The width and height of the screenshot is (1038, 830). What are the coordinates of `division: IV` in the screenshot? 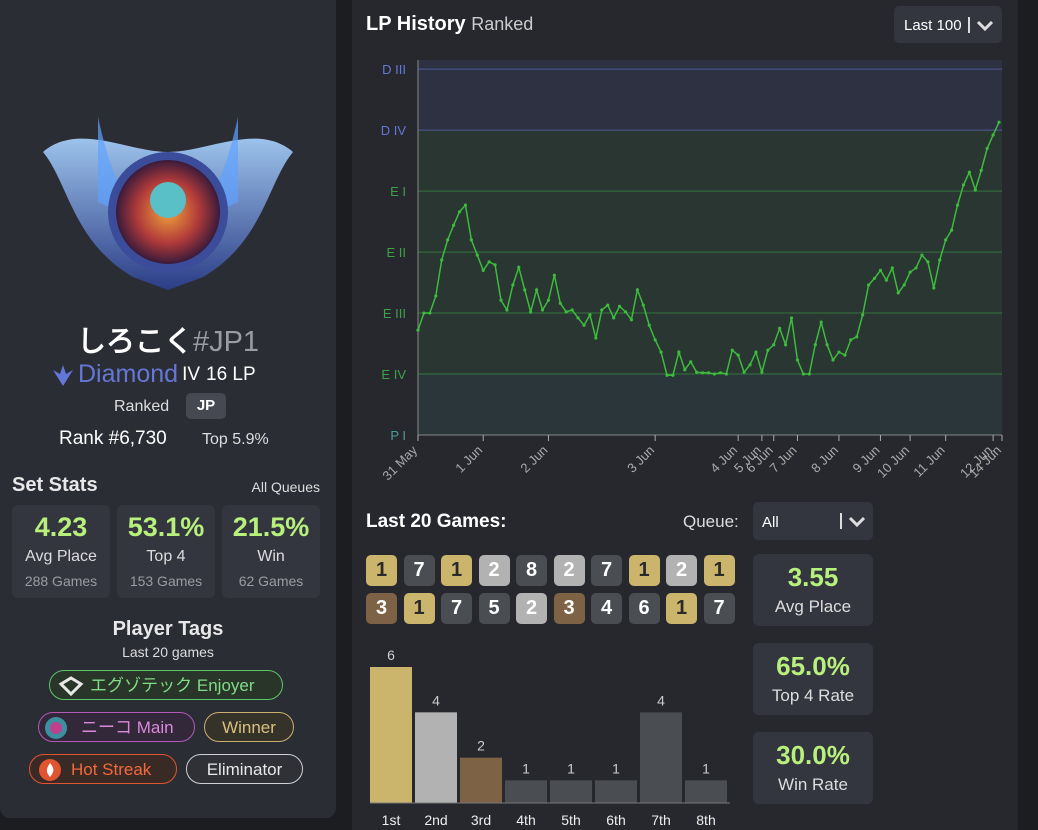 It's located at (191, 374).